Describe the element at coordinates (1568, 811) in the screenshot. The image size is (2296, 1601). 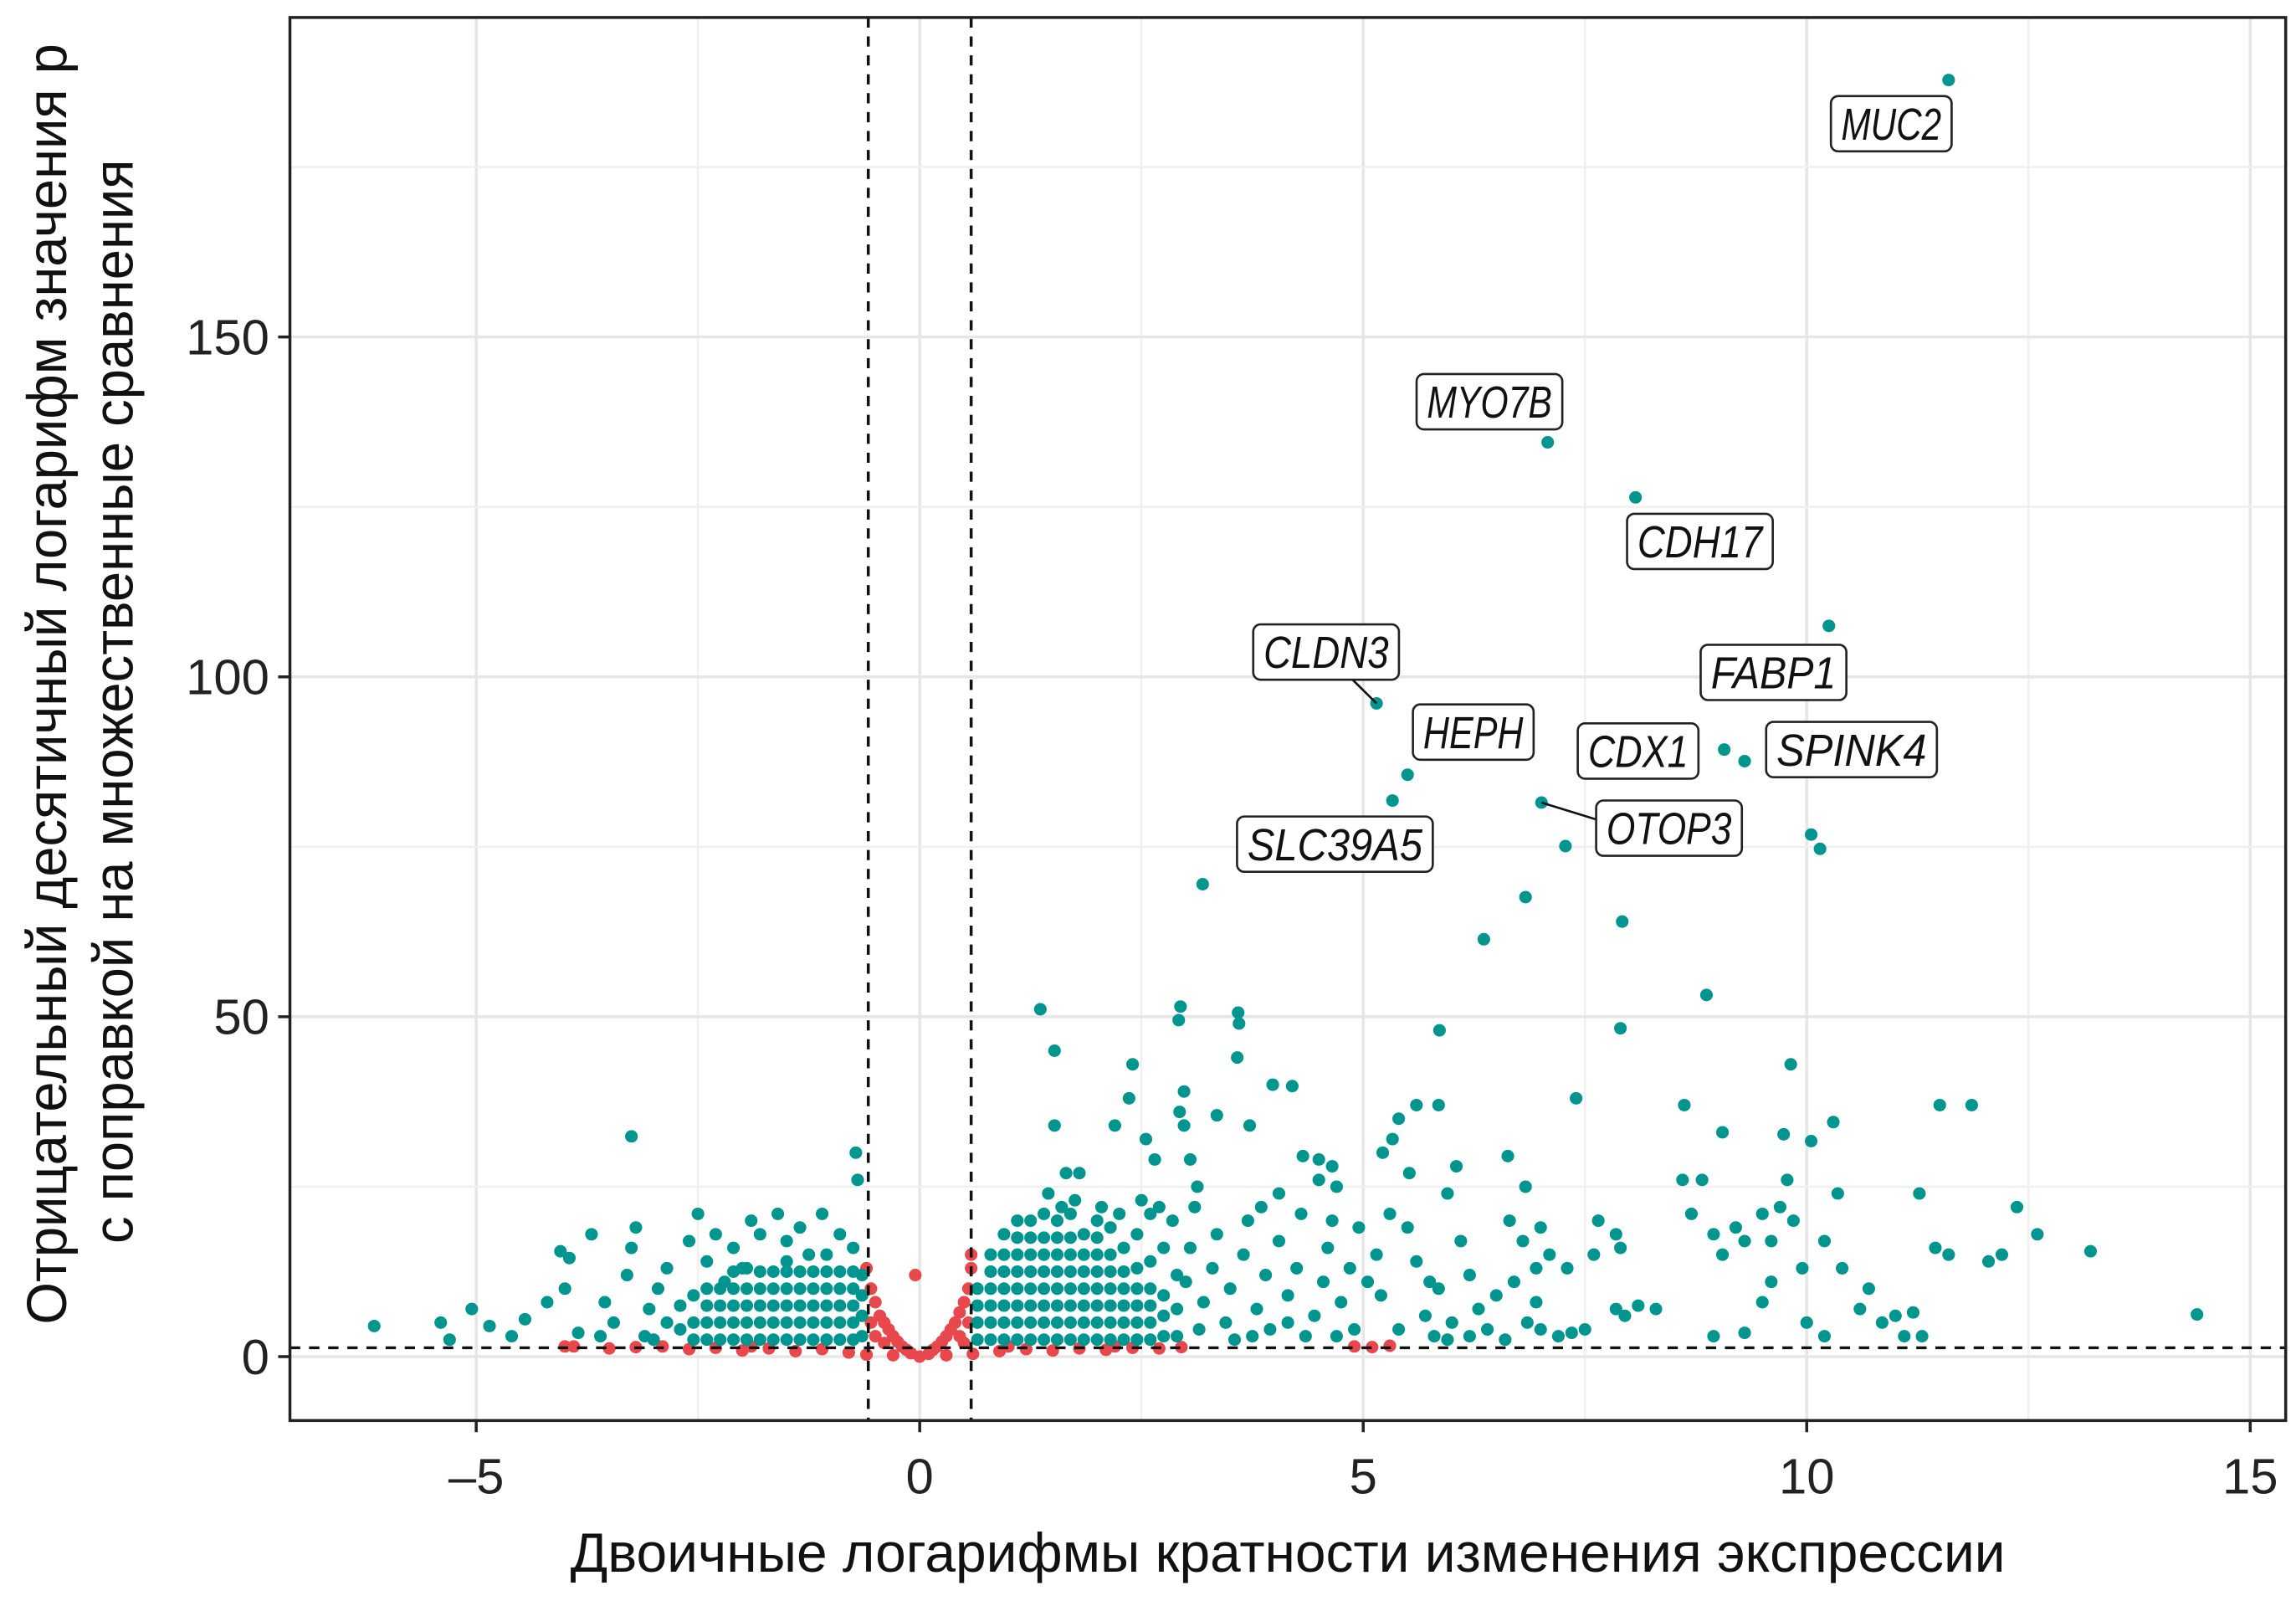
I see `leader-line` at that location.